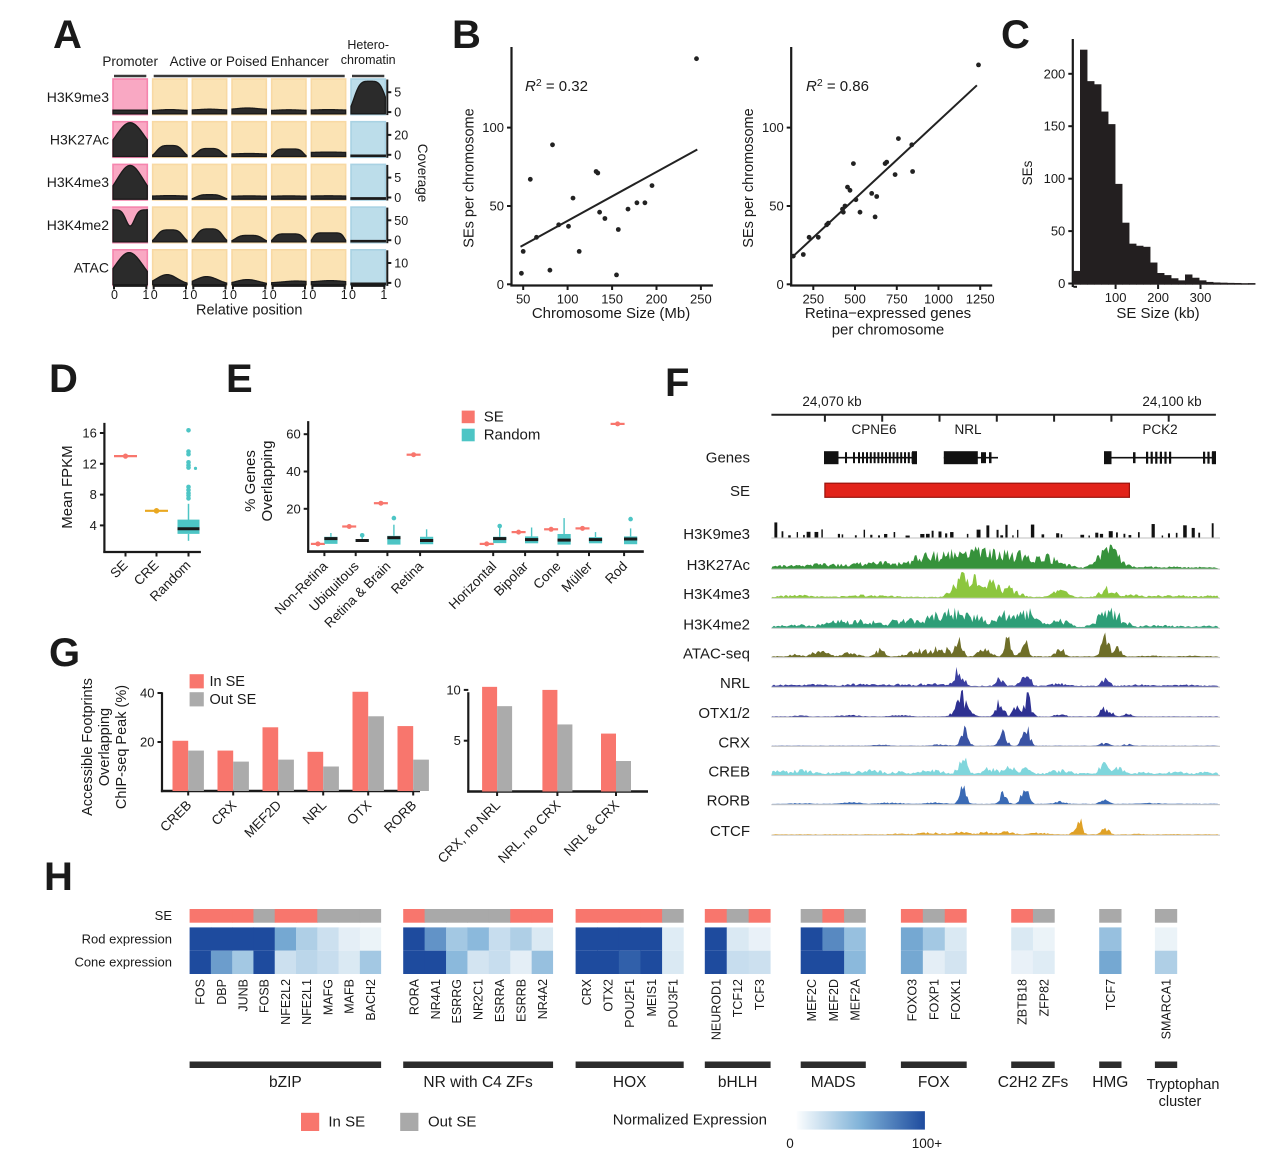 The image size is (1264, 1165). Describe the element at coordinates (422, 173) in the screenshot. I see `svg-text: Coverage` at that location.